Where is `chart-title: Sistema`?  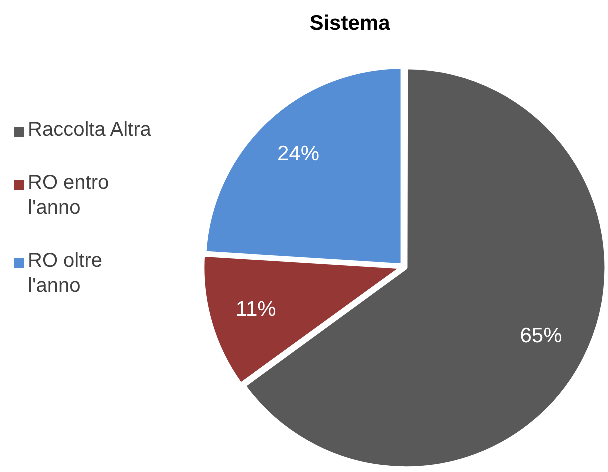 chart-title: Sistema is located at coordinates (350, 24).